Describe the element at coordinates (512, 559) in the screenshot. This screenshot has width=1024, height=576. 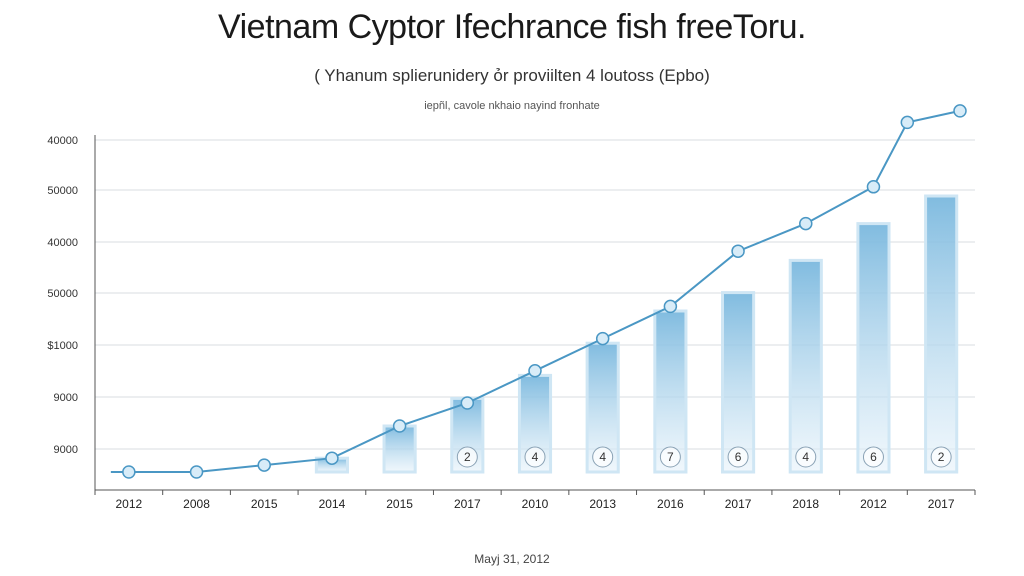
I see `chart-footer-caption: Mayj 31, 2012` at that location.